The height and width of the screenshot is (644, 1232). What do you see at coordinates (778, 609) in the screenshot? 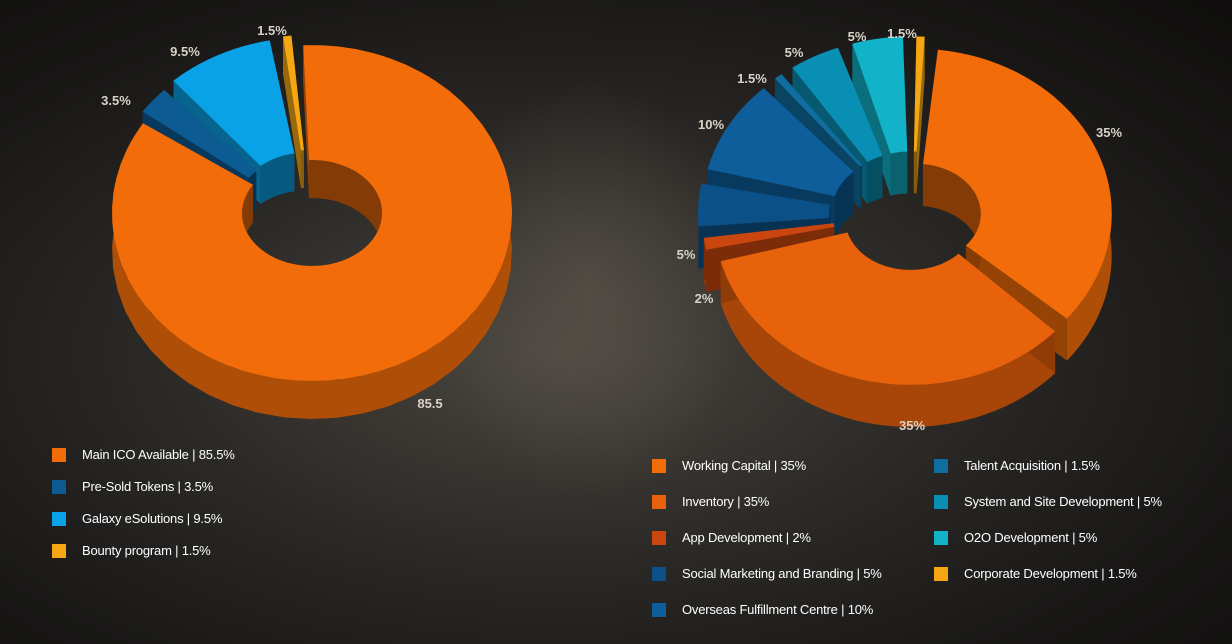
I see `legend-label: Overseas Fulfillment Centre | 10%` at bounding box center [778, 609].